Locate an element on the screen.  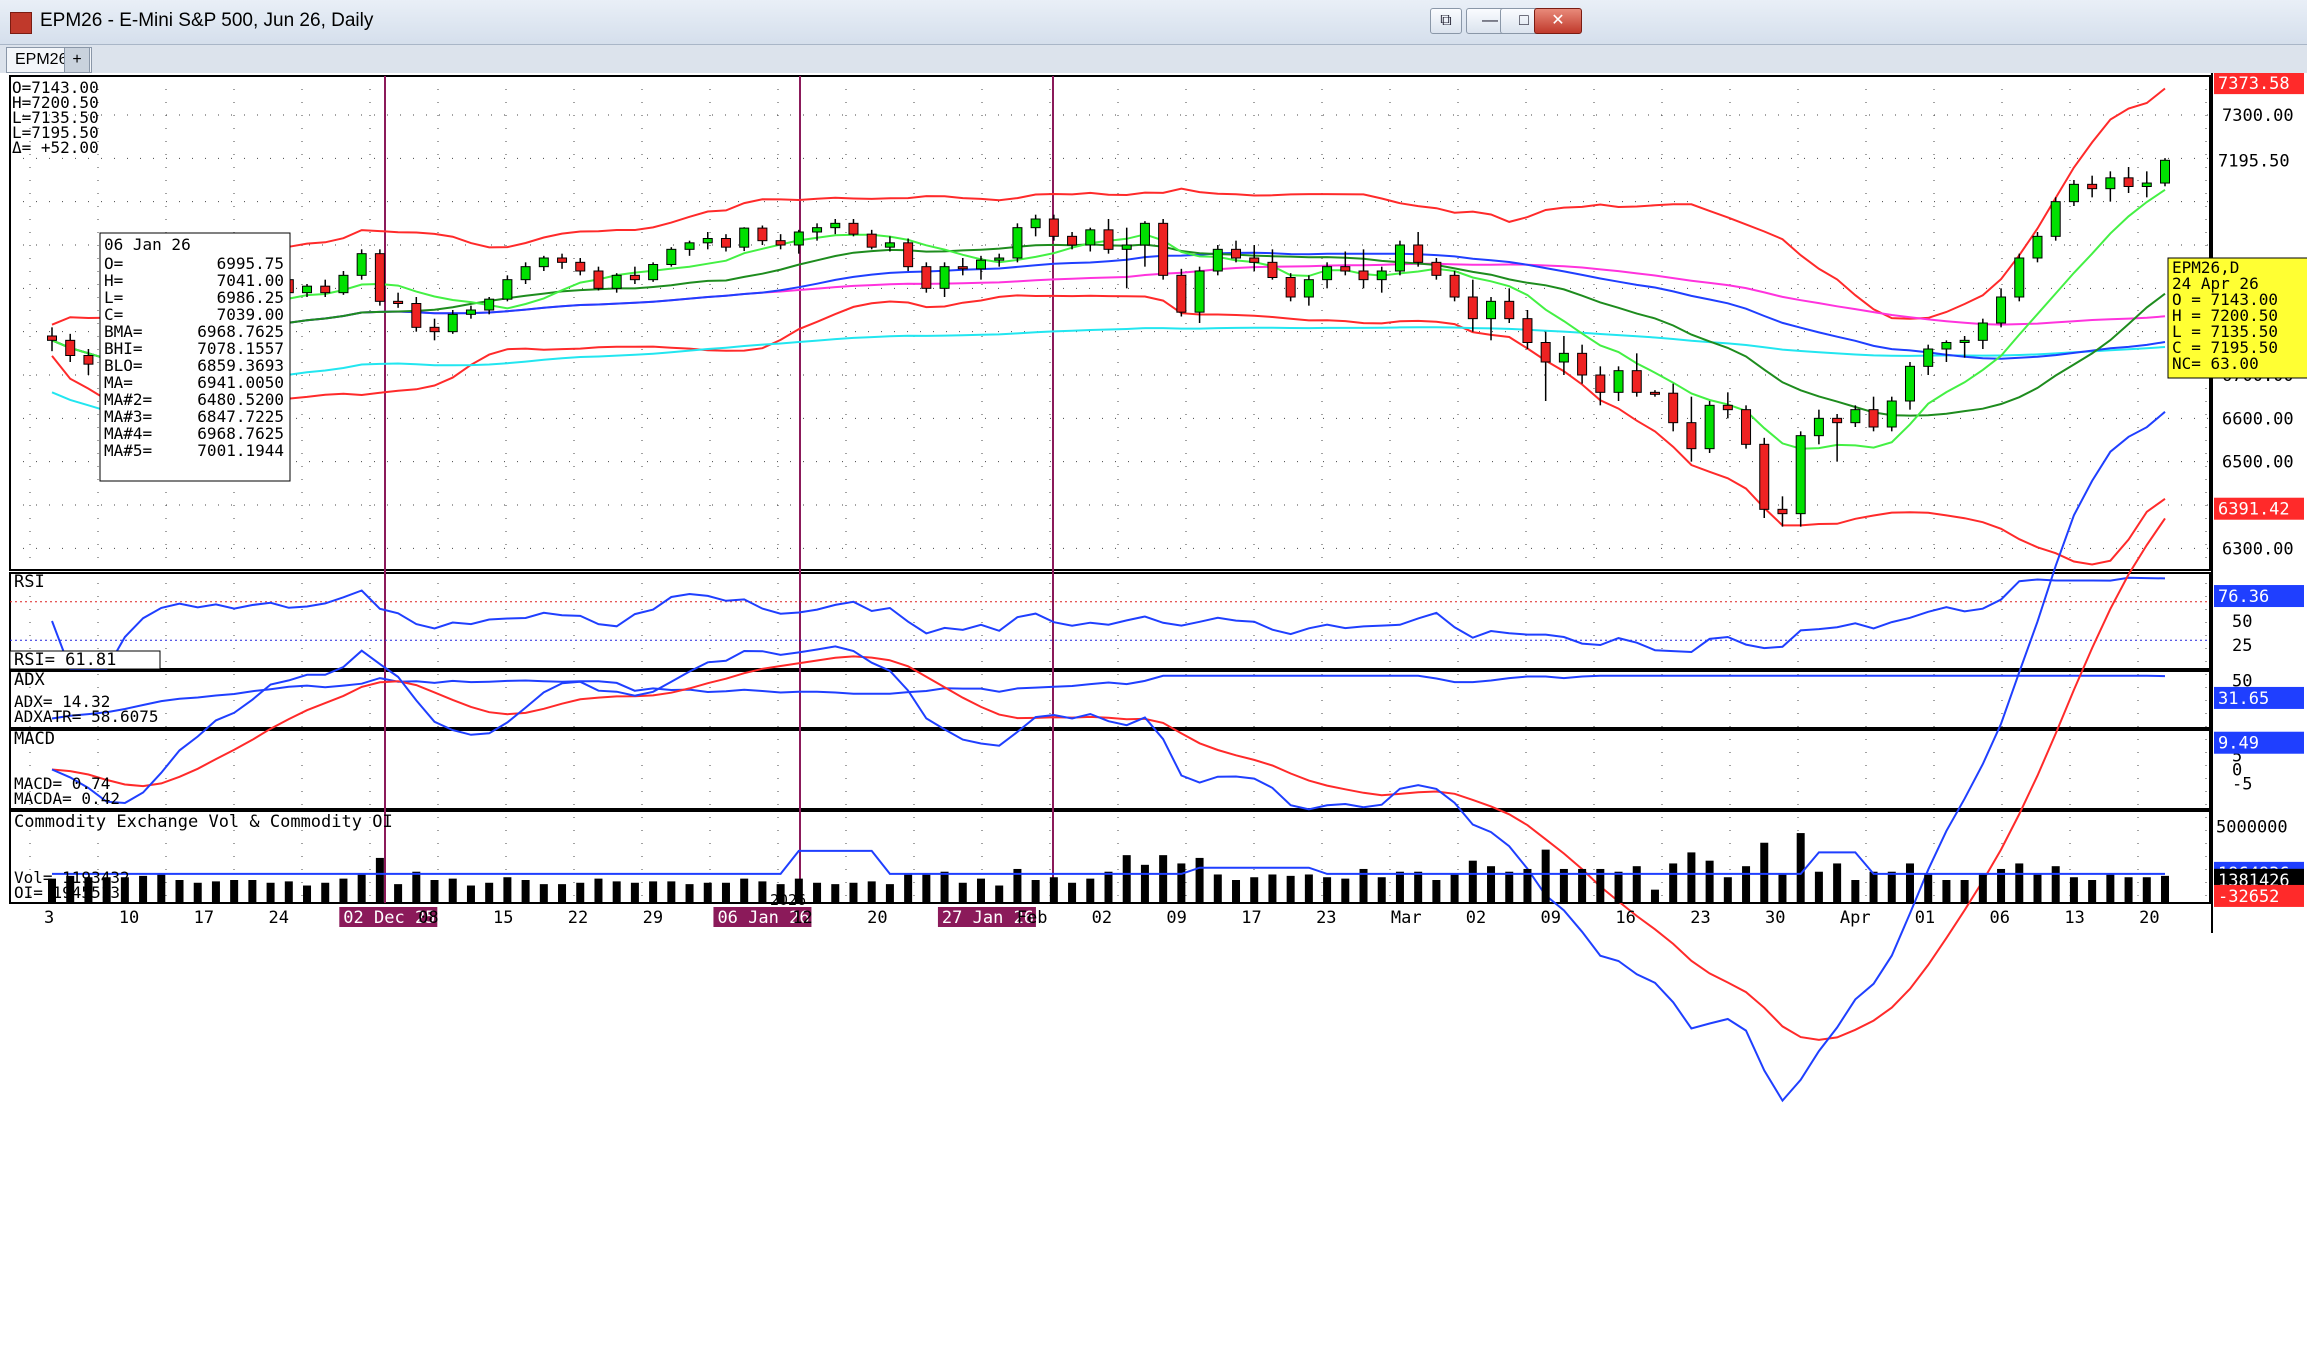
rsi-title: RSI is located at coordinates (29, 582).